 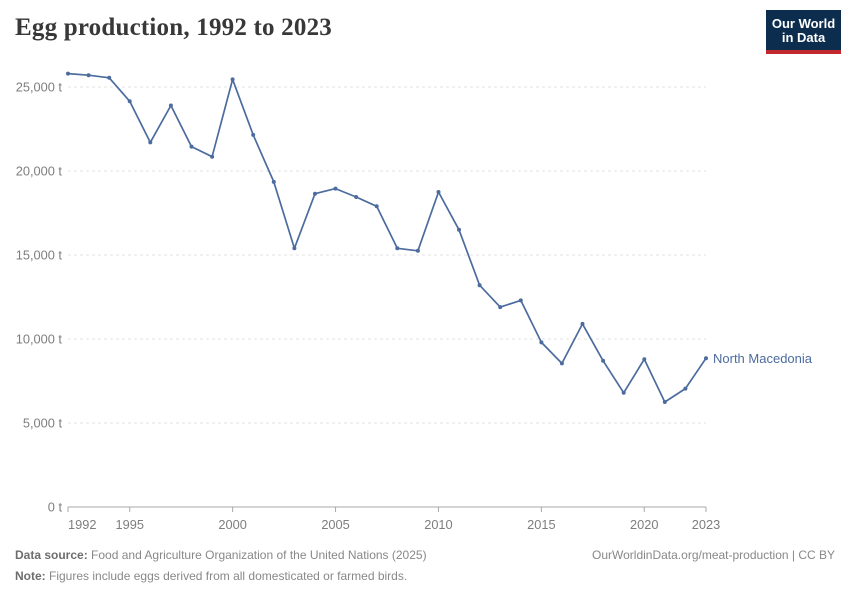 What do you see at coordinates (541, 524) in the screenshot?
I see `x-tick-label: 2015` at bounding box center [541, 524].